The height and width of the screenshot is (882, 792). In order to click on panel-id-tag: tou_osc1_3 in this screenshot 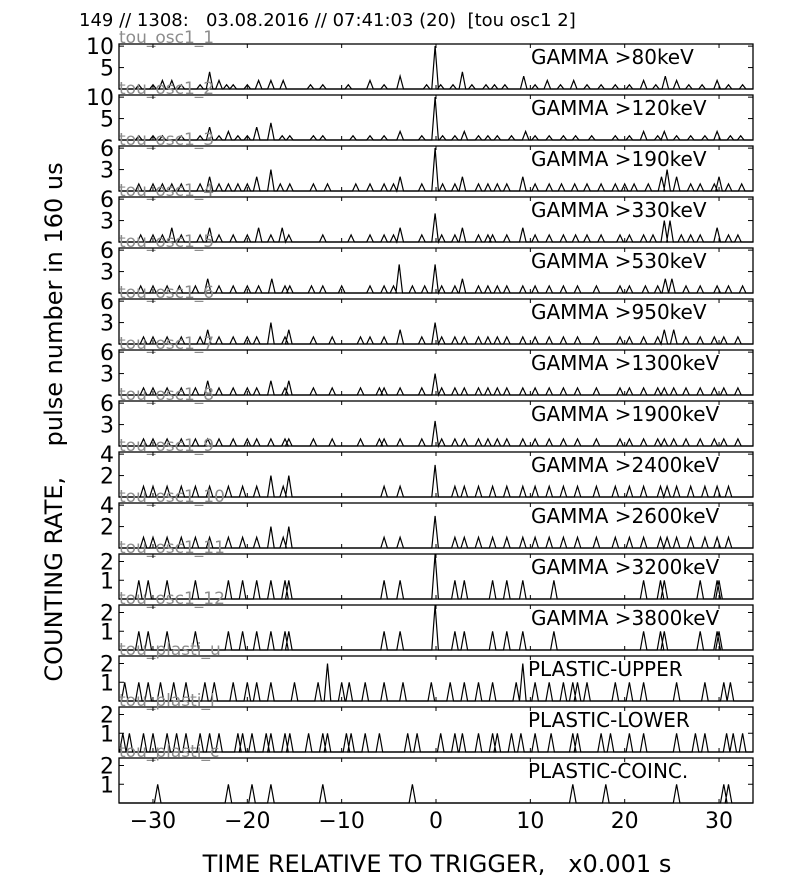, I will do `click(166, 140)`.